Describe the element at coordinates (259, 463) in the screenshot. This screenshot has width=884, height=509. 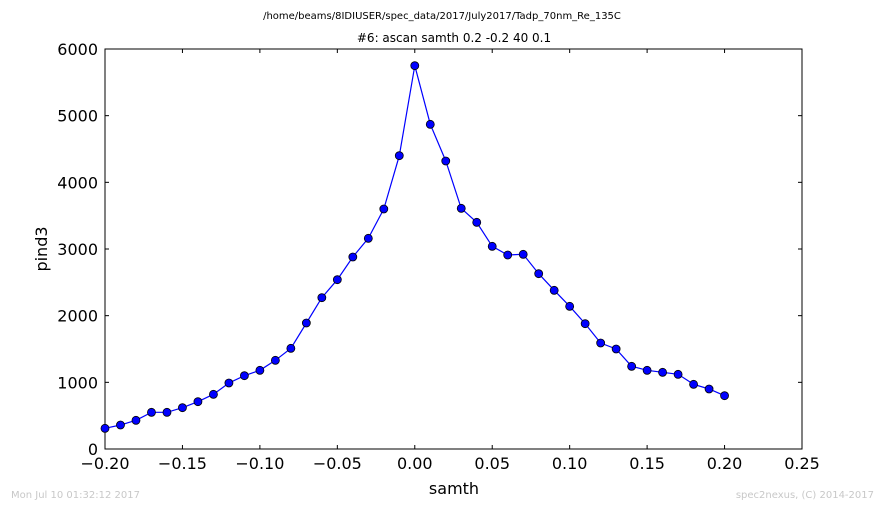
I see `x-tick-label: −0.10` at that location.